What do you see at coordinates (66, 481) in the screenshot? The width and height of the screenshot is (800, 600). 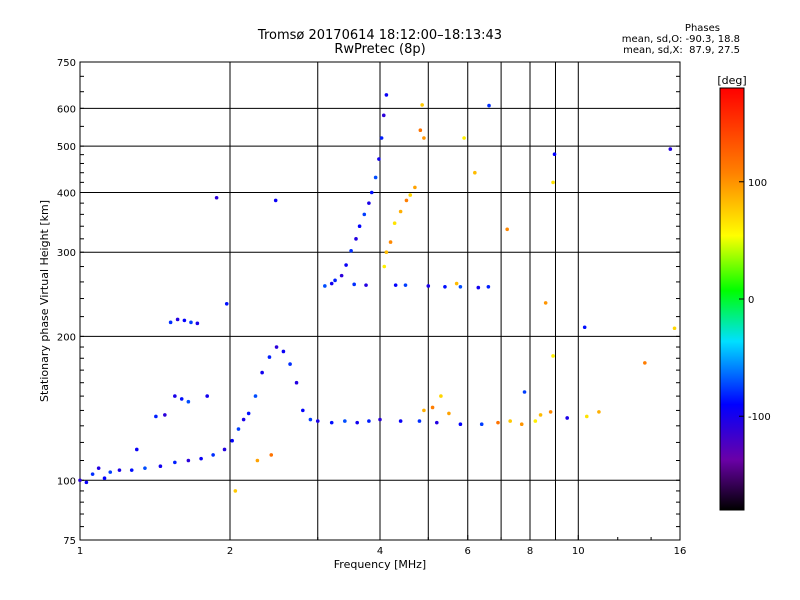 I see `y-tick-label: 100` at bounding box center [66, 481].